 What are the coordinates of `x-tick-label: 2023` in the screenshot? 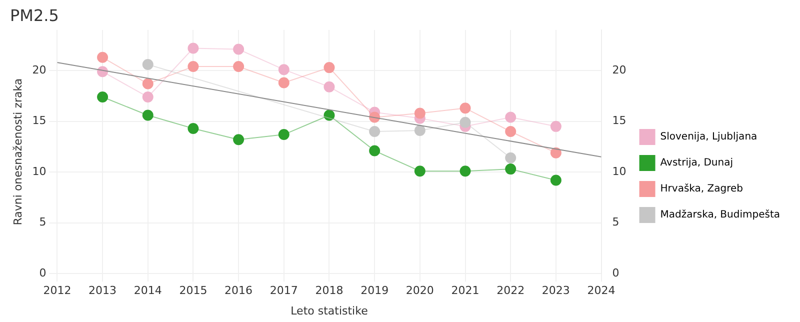 It's located at (556, 291).